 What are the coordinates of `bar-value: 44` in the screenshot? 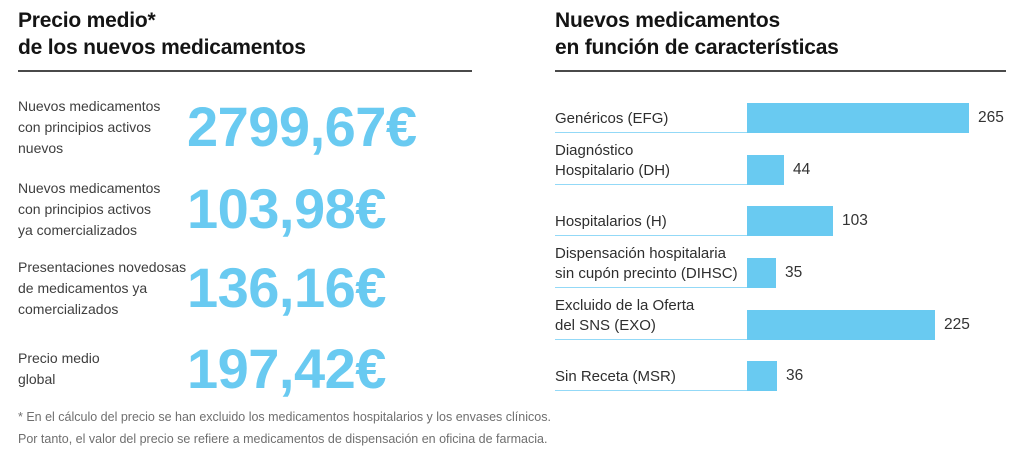 It's located at (802, 169).